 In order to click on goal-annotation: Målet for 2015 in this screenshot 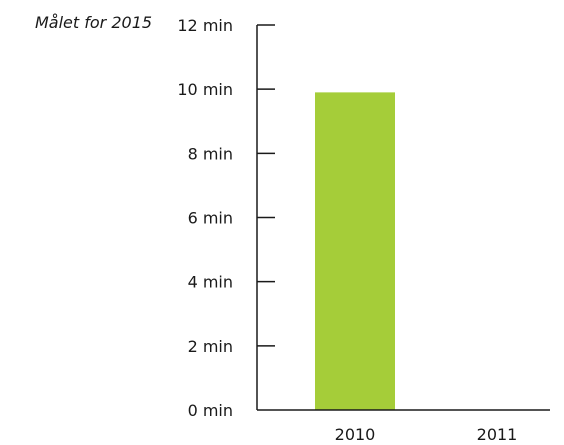, I will do `click(93, 22)`.